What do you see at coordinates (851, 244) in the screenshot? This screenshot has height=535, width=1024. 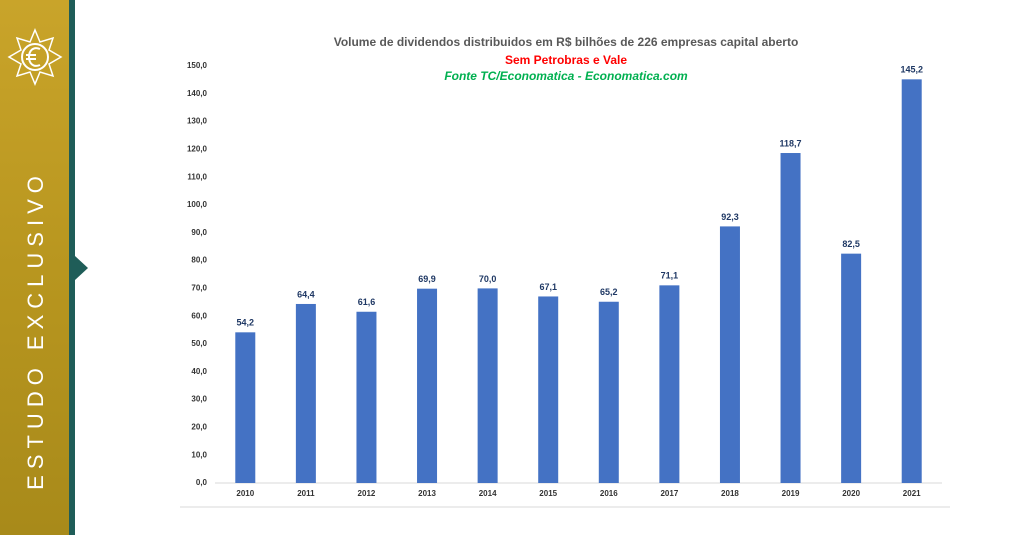 I see `value-label: 82,5` at bounding box center [851, 244].